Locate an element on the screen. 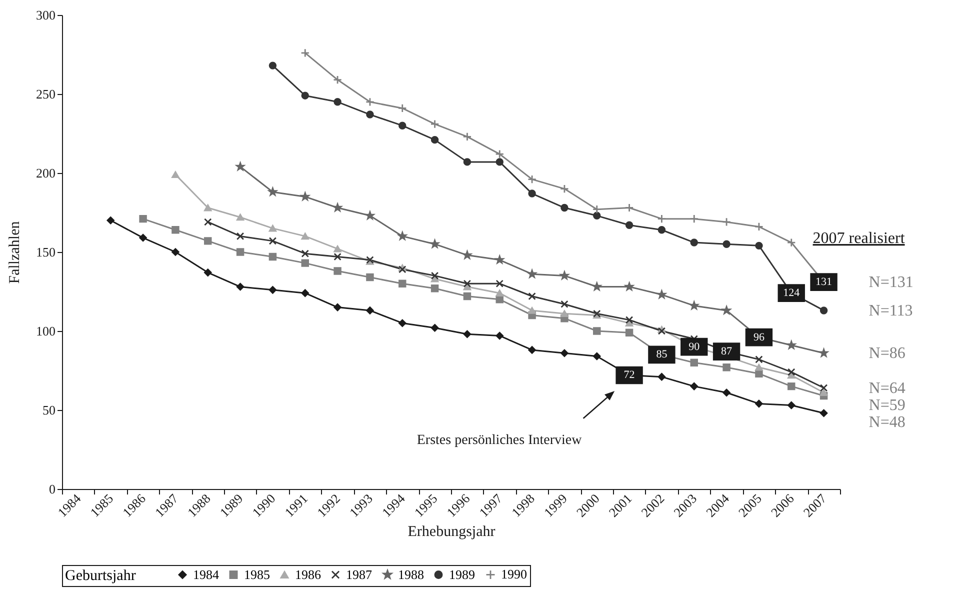 The width and height of the screenshot is (954, 607). x-axis-title: Erhebungsjahr is located at coordinates (452, 532).